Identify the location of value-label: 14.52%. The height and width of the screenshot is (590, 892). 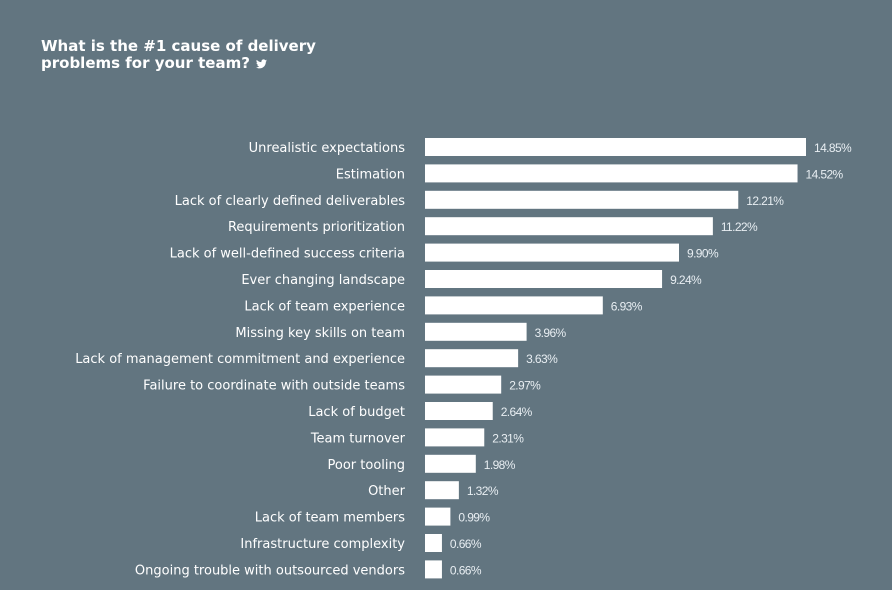
(825, 174).